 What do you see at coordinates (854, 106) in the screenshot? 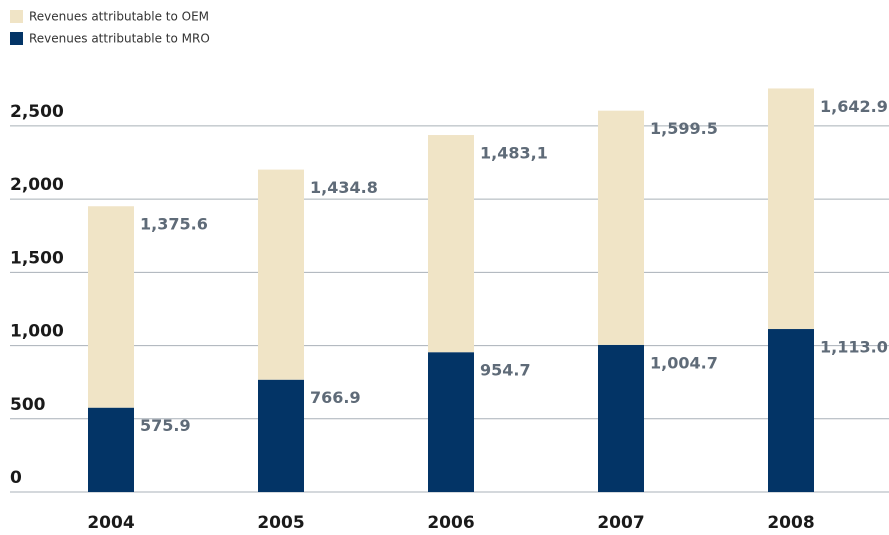
I see `value-label: 1,642.9` at bounding box center [854, 106].